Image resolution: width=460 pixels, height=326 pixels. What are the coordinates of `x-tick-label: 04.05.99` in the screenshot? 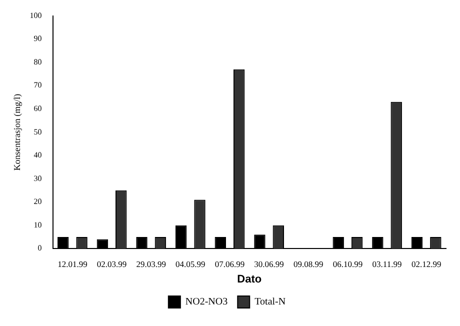 It's located at (191, 263).